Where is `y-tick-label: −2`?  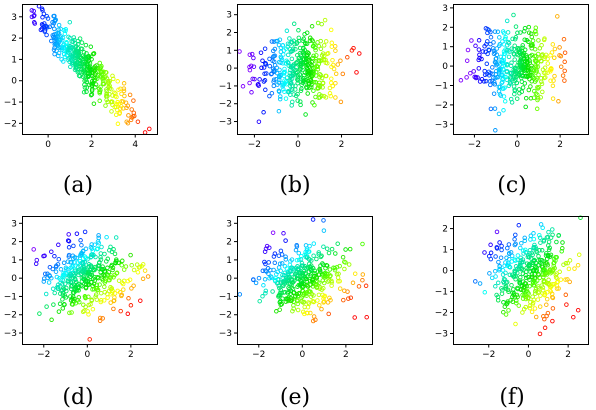
y-tick-label: −2 is located at coordinates (441, 314).